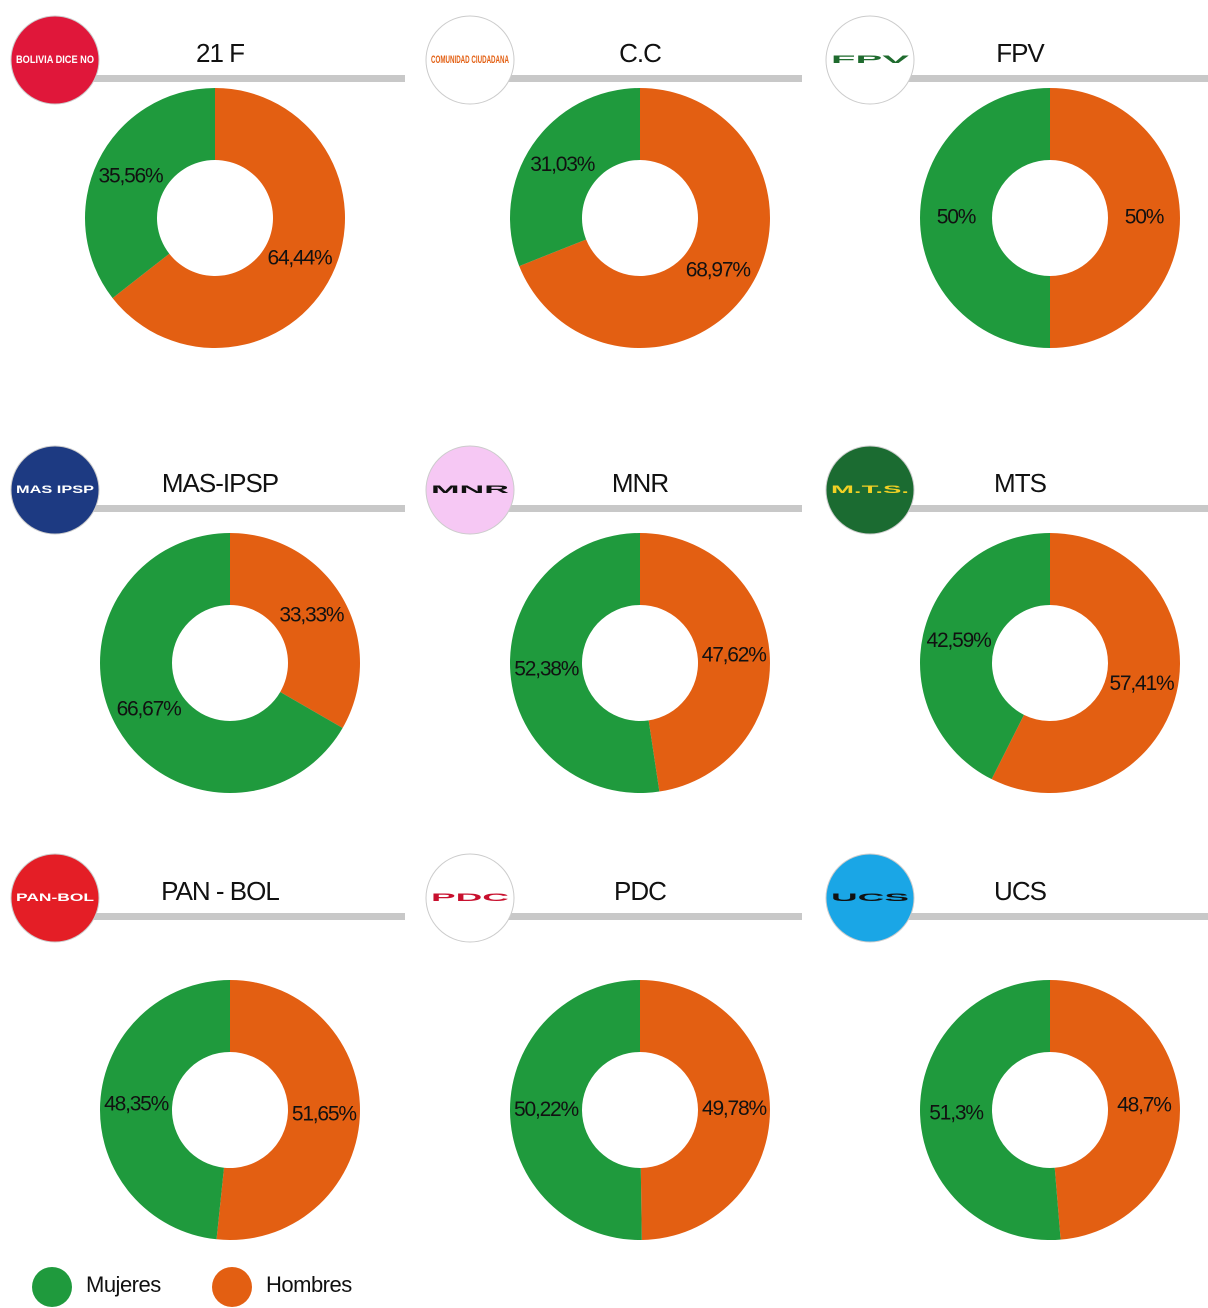  I want to click on logo-text: M.T.S., so click(870, 490).